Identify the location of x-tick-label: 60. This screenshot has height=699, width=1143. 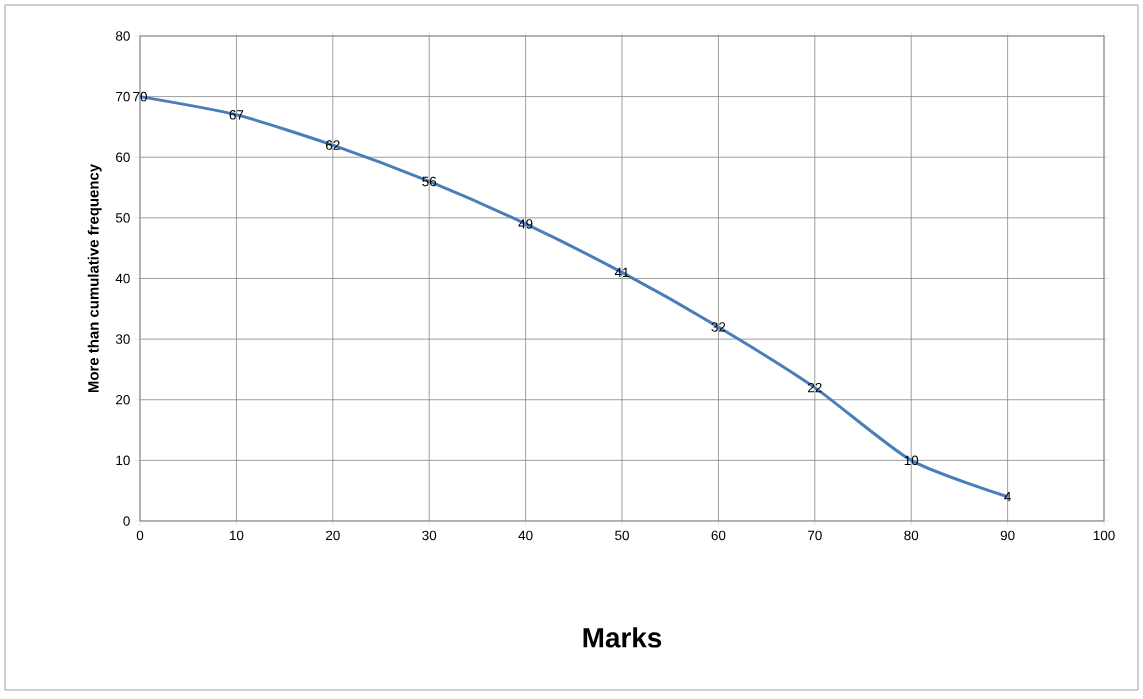
(718, 535).